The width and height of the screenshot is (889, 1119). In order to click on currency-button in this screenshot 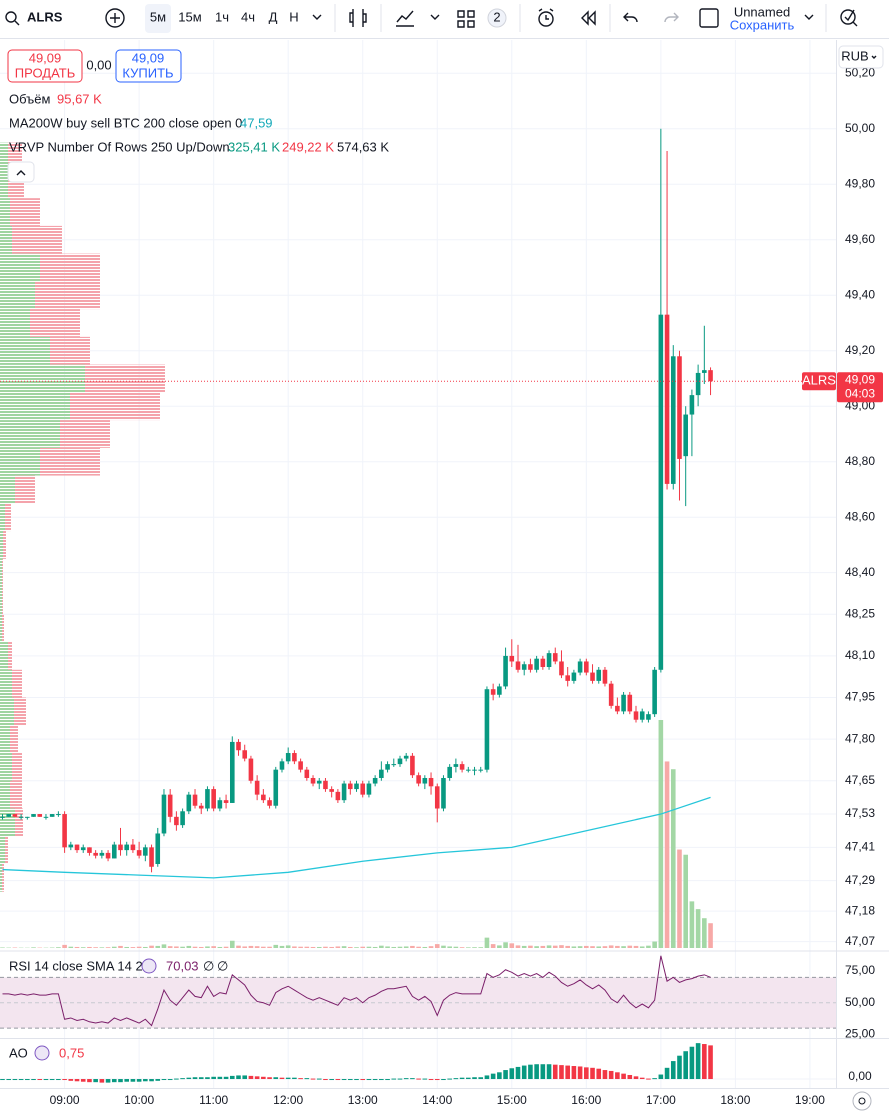, I will do `click(861, 57)`.